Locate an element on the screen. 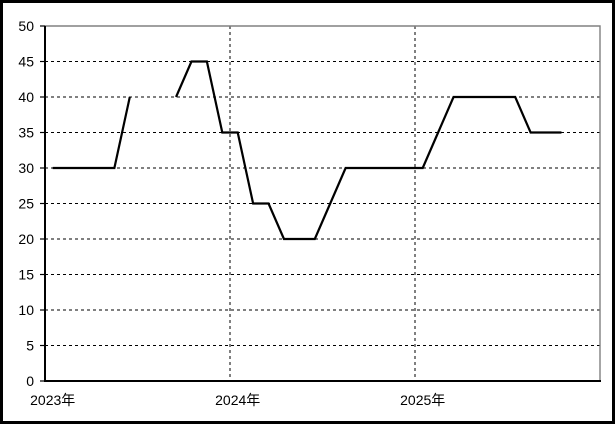 The width and height of the screenshot is (615, 424). x-axis-year-label: 2025年 is located at coordinates (422, 400).